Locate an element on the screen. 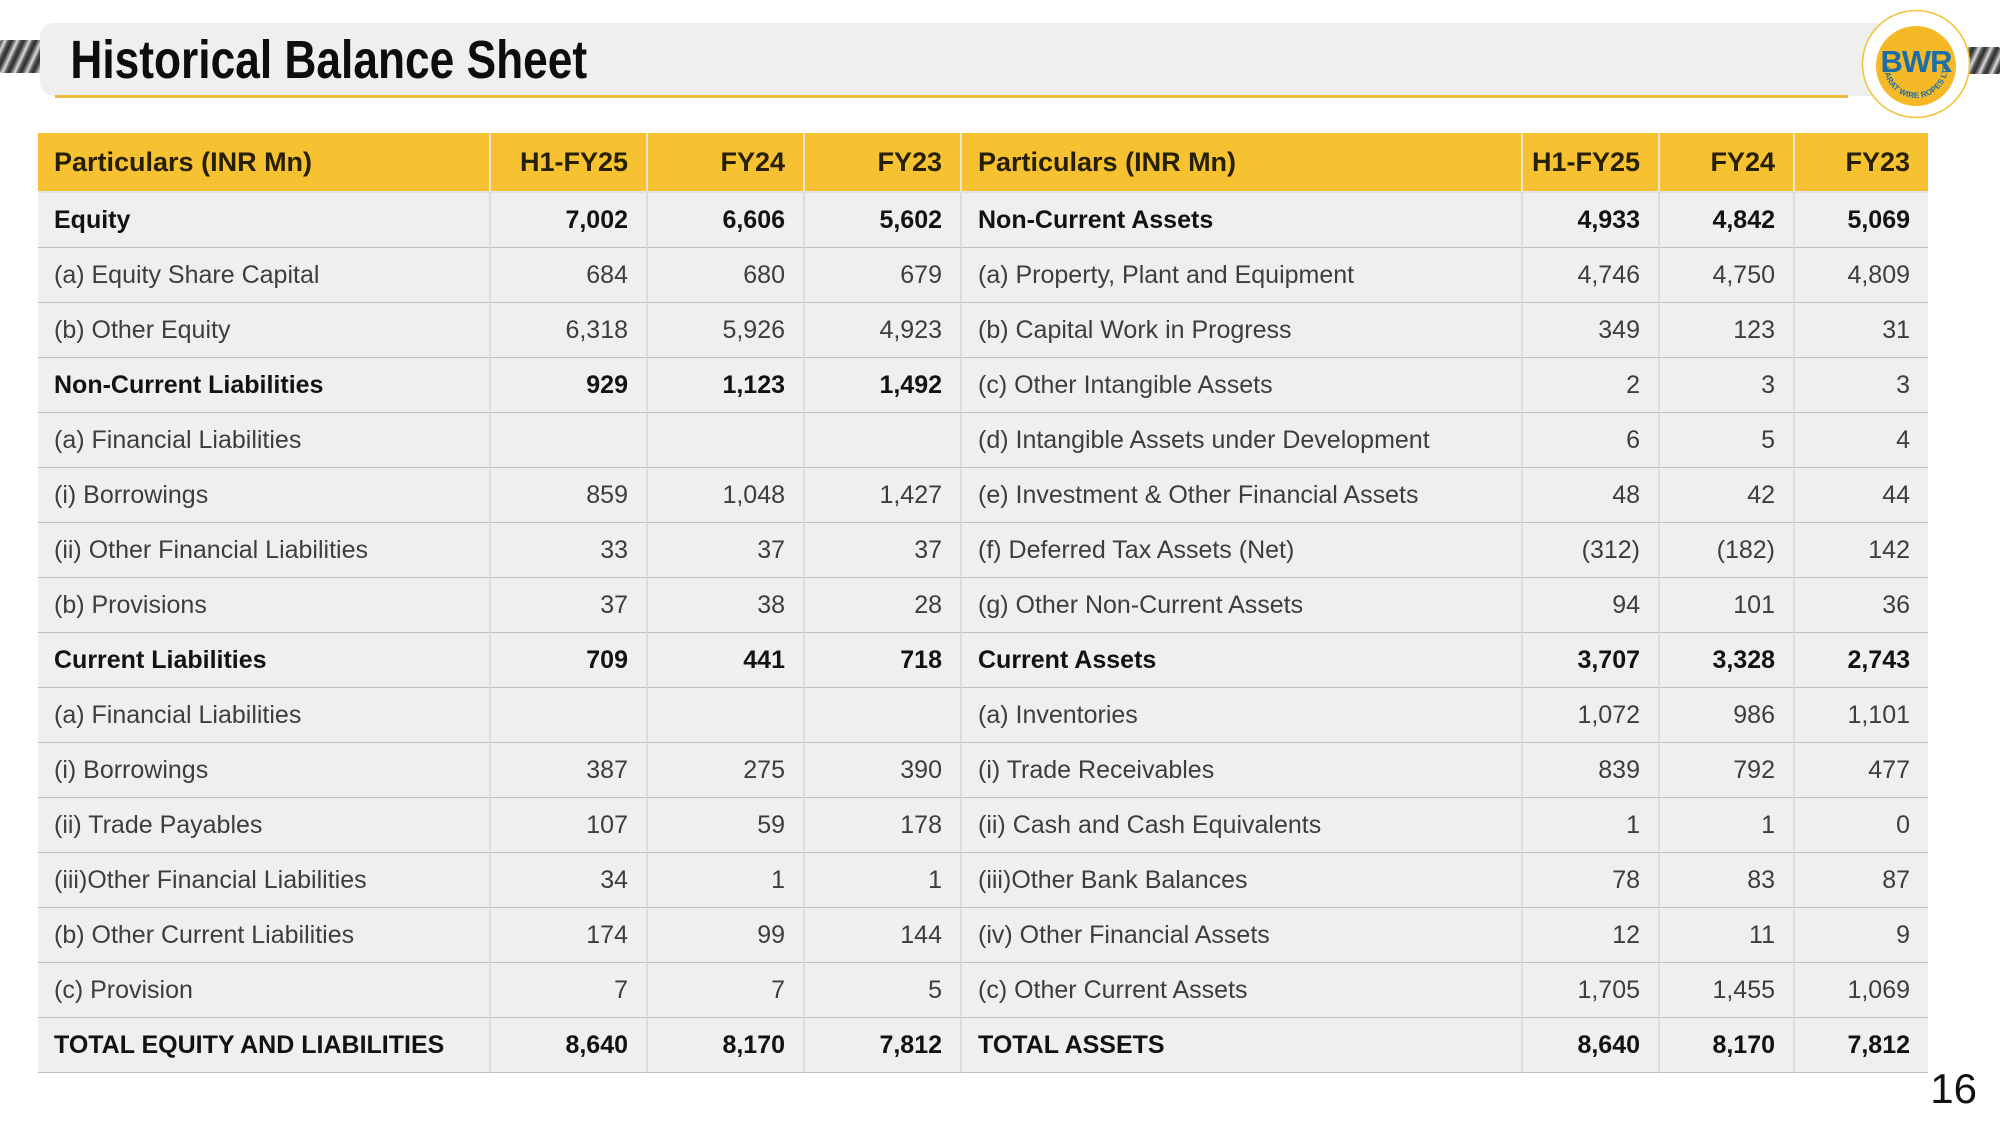 This screenshot has width=2000, height=1125. row-label: TOTAL EQUITY AND LIABILITIES is located at coordinates (264, 1045).